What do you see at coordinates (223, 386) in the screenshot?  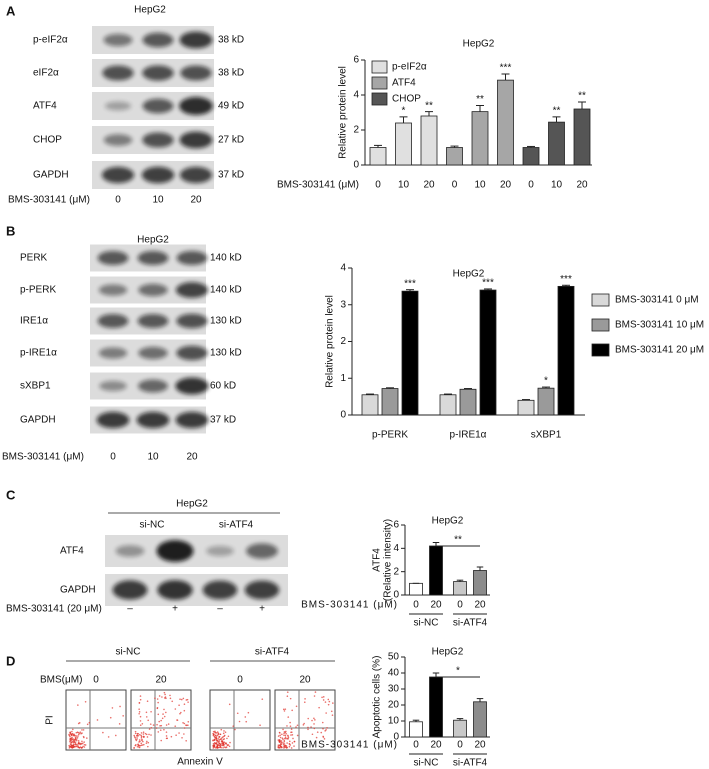 I see `size-label: 60 kD` at bounding box center [223, 386].